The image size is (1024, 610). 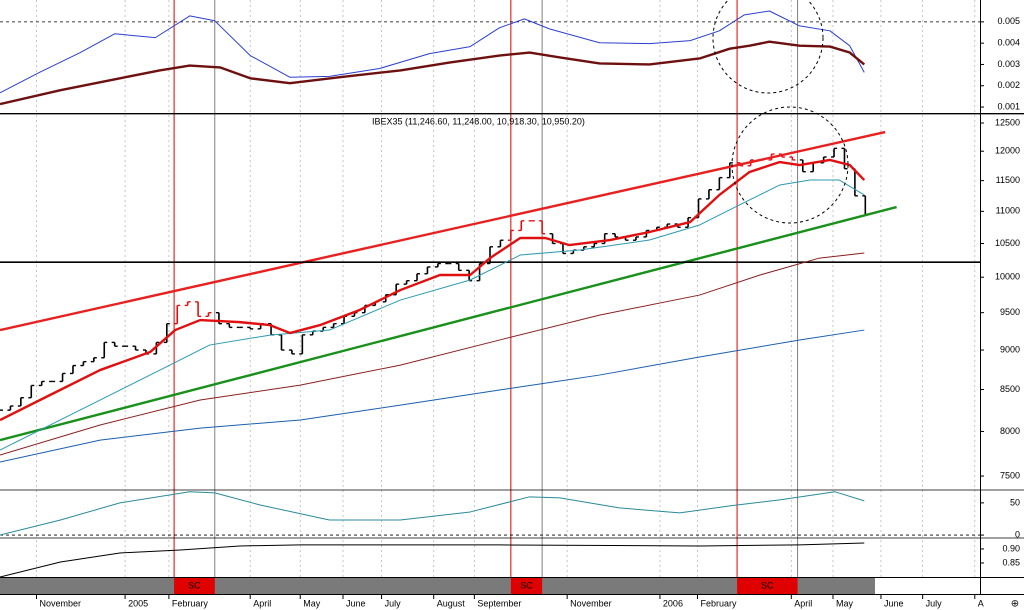 What do you see at coordinates (981, 603) in the screenshot?
I see `x-tick-label: A` at bounding box center [981, 603].